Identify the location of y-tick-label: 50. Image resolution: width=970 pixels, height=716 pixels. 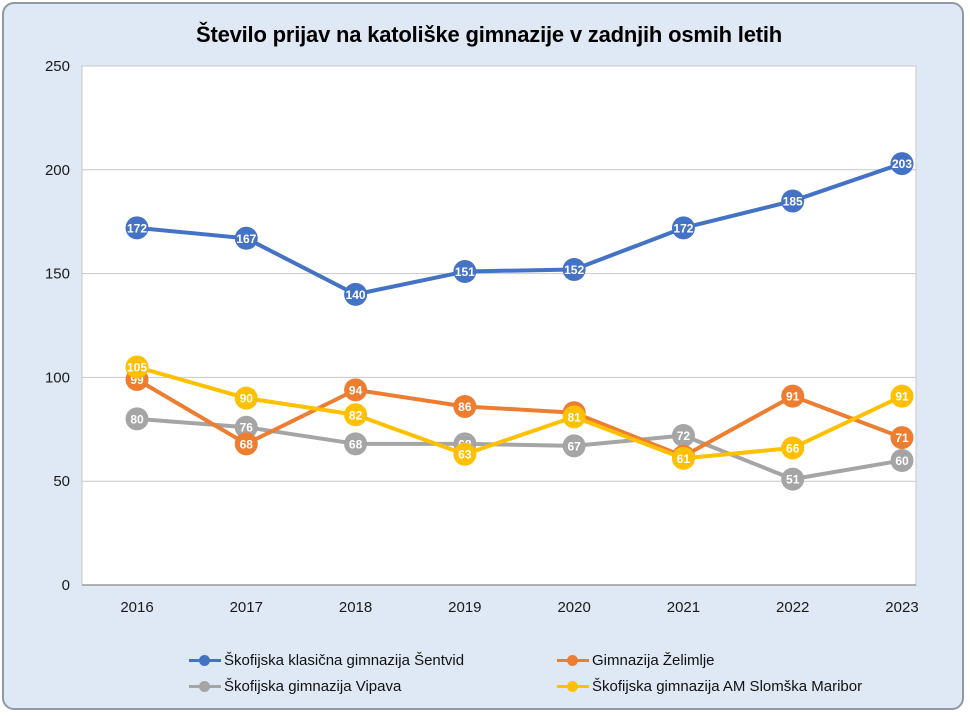
(61, 481).